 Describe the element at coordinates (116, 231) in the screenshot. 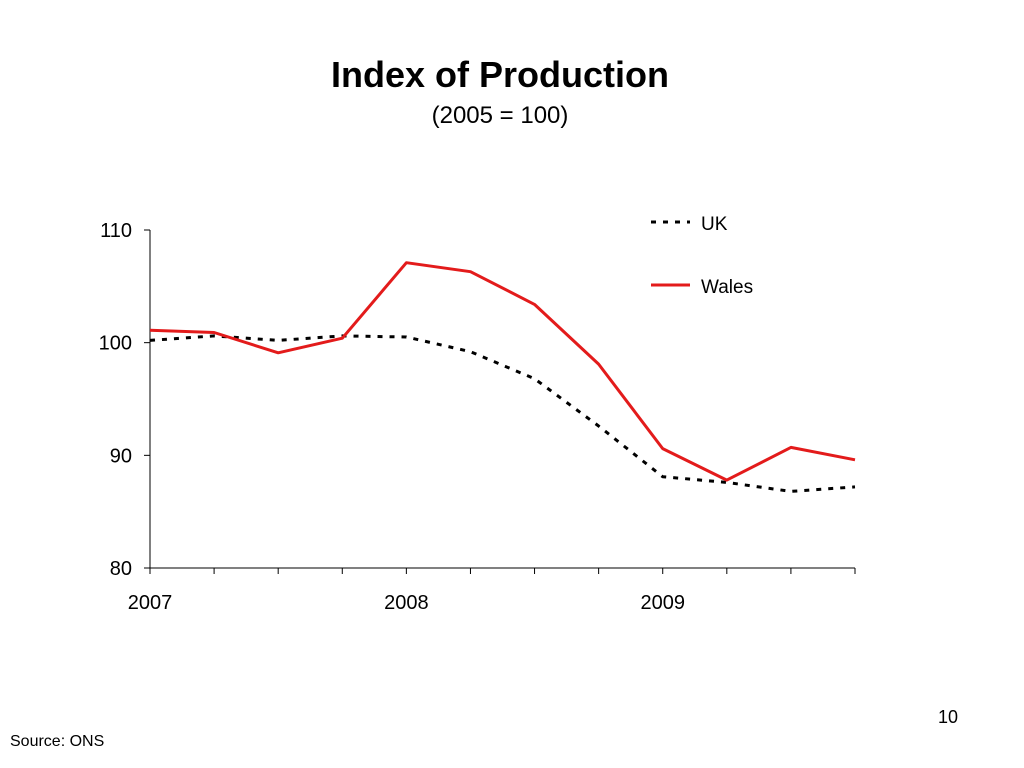

I see `y-tick-label: 110` at that location.